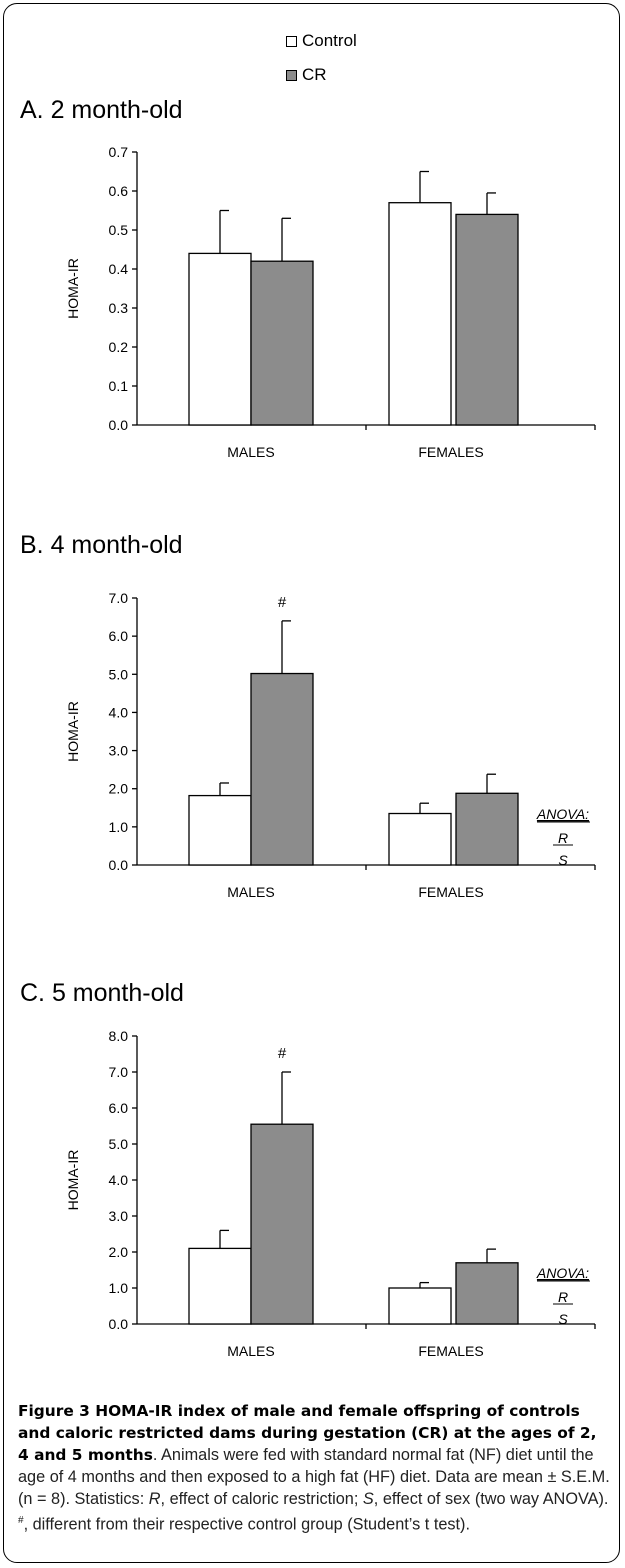  I want to click on caption-hash: #, so click(21, 1520).